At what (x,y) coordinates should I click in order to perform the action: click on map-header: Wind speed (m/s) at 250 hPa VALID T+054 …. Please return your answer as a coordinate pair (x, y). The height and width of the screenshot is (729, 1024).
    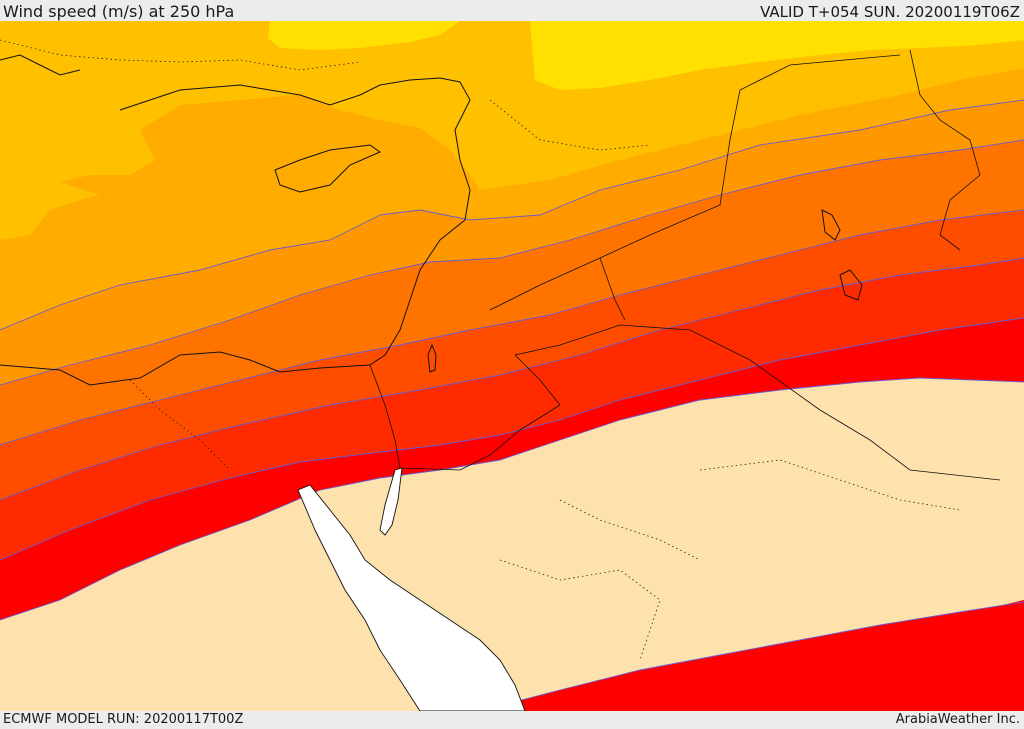
    Looking at the image, I should click on (512, 10).